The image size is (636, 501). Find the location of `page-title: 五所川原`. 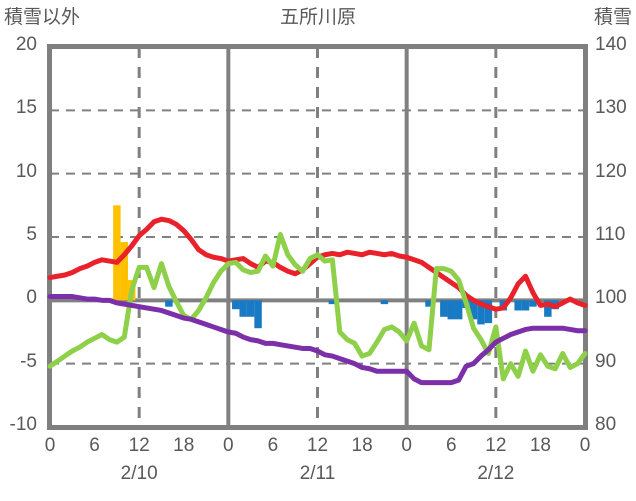

page-title: 五所川原 is located at coordinates (317, 17).